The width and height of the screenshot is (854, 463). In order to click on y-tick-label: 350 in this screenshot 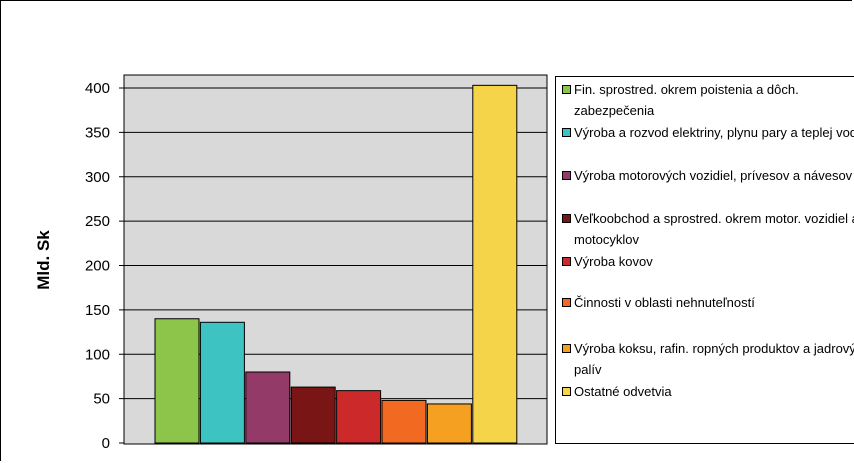, I will do `click(97, 132)`.